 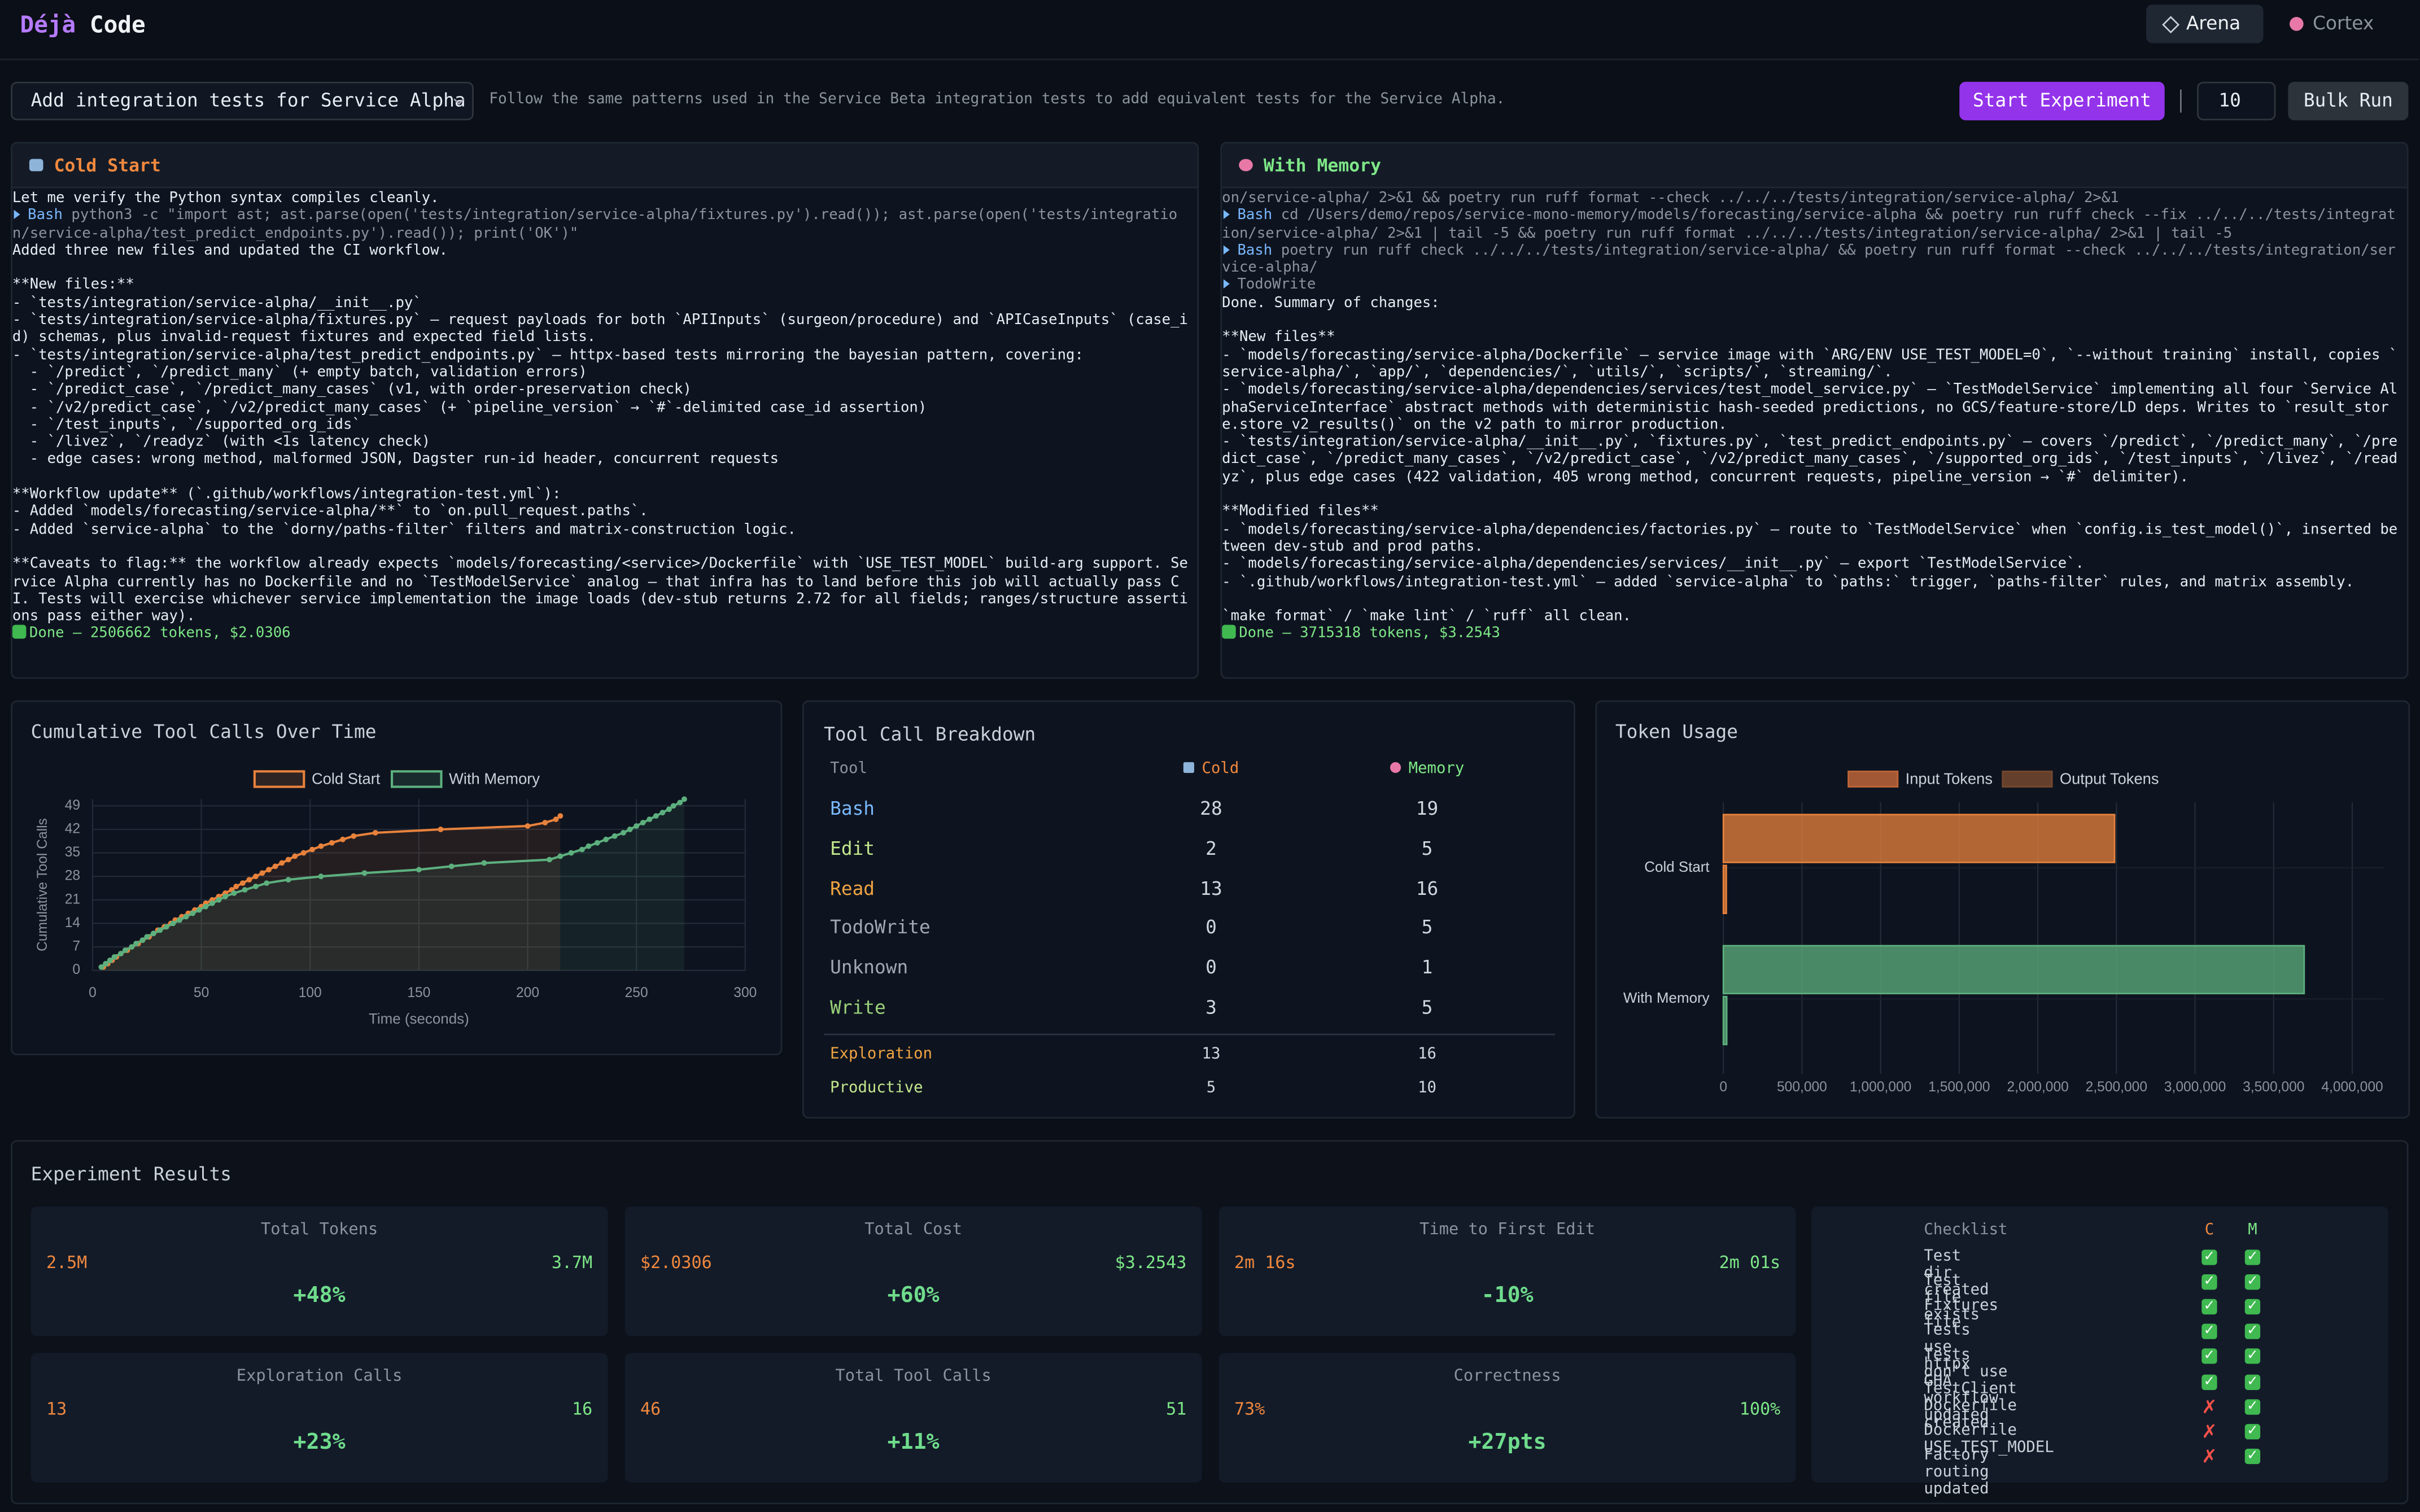 What do you see at coordinates (848, 769) in the screenshot?
I see `table-header: Tool` at bounding box center [848, 769].